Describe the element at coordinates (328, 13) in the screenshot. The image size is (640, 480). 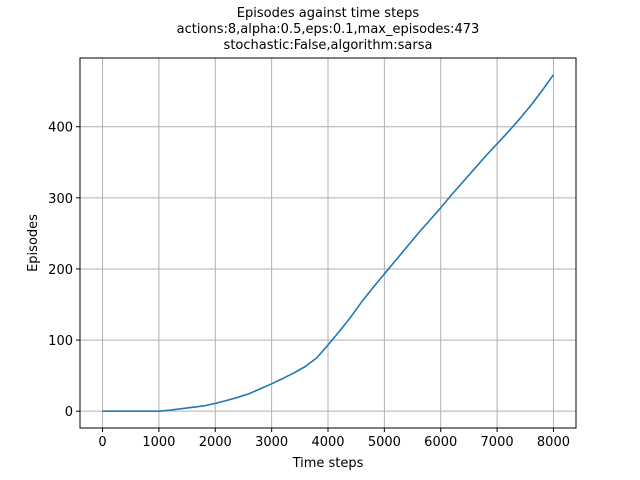
I see `chart-title: Episodes against time steps` at that location.